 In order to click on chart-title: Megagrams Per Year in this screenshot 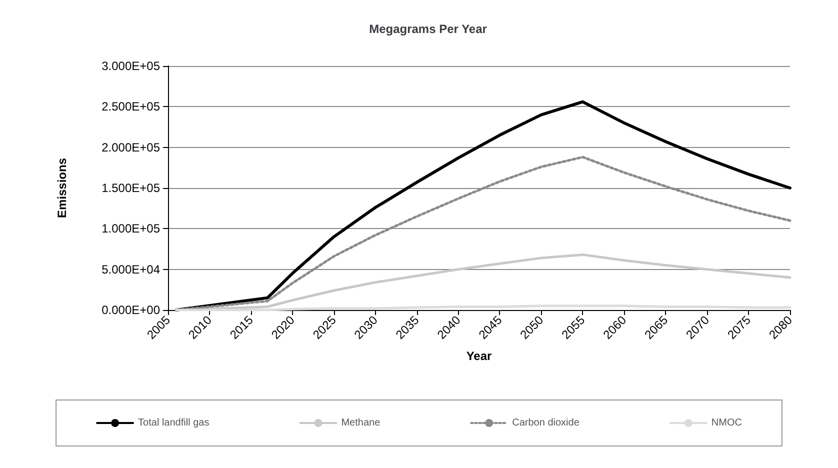, I will do `click(428, 29)`.